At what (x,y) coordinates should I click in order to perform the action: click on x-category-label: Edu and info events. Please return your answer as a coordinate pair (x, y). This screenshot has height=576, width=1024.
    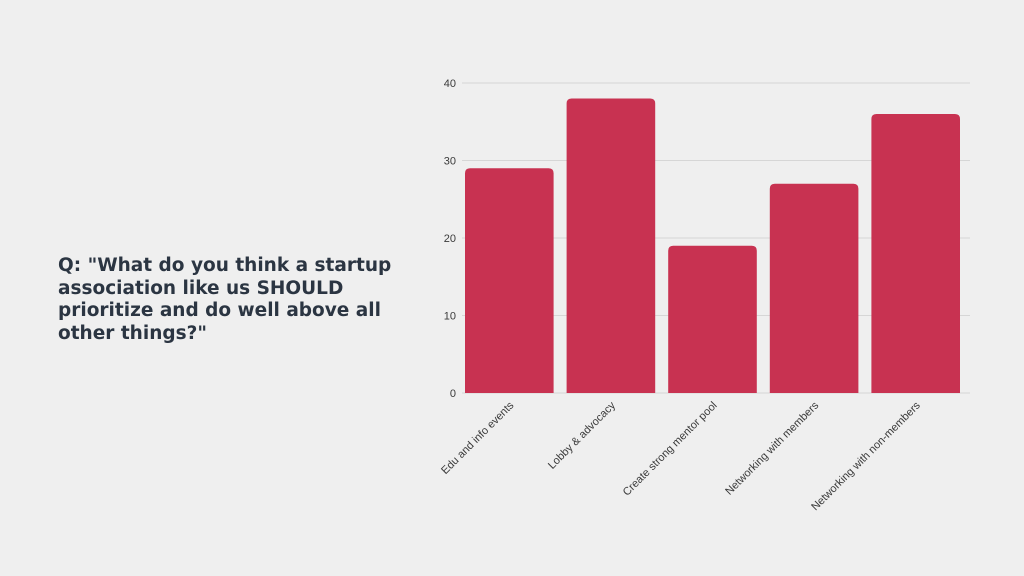
    Looking at the image, I should click on (478, 438).